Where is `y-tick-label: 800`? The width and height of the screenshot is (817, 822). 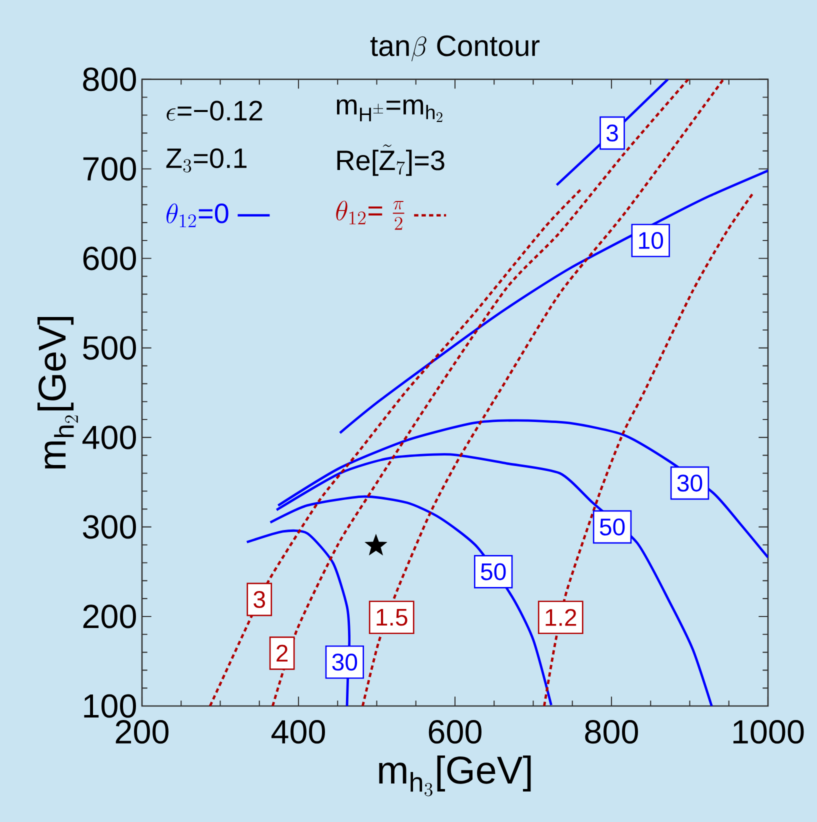
y-tick-label: 800 is located at coordinates (109, 80).